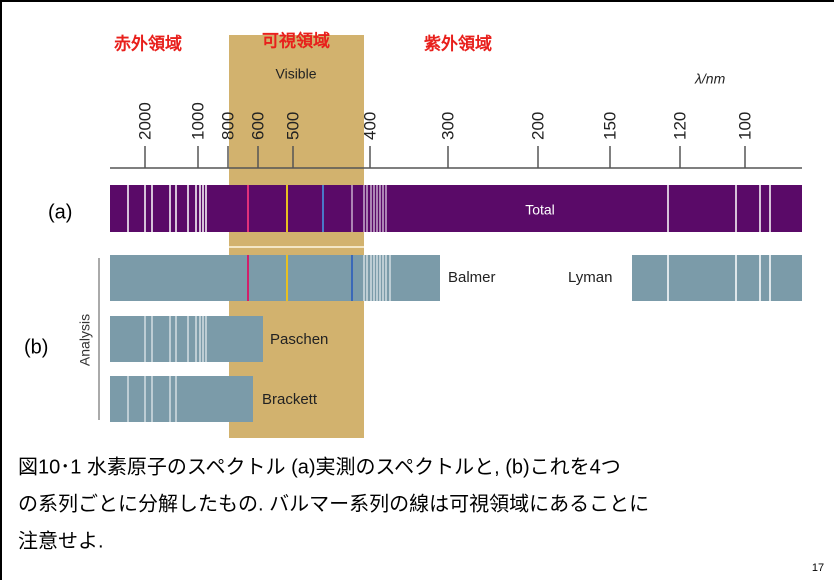 This screenshot has width=834, height=580. What do you see at coordinates (61, 540) in the screenshot?
I see `caption-line: 注意せよ.` at bounding box center [61, 540].